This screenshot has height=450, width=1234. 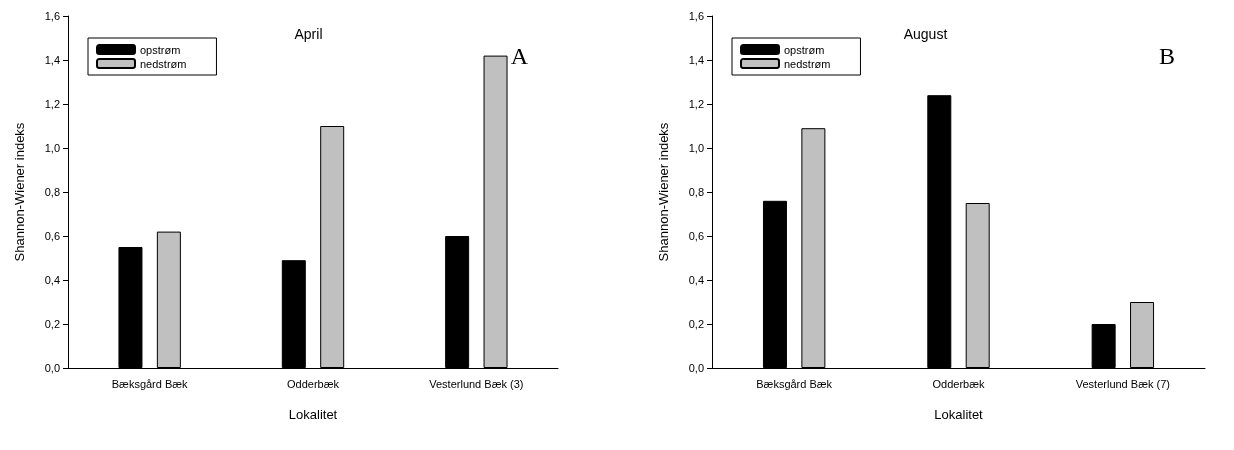 I want to click on annotation: A, so click(x=519, y=56).